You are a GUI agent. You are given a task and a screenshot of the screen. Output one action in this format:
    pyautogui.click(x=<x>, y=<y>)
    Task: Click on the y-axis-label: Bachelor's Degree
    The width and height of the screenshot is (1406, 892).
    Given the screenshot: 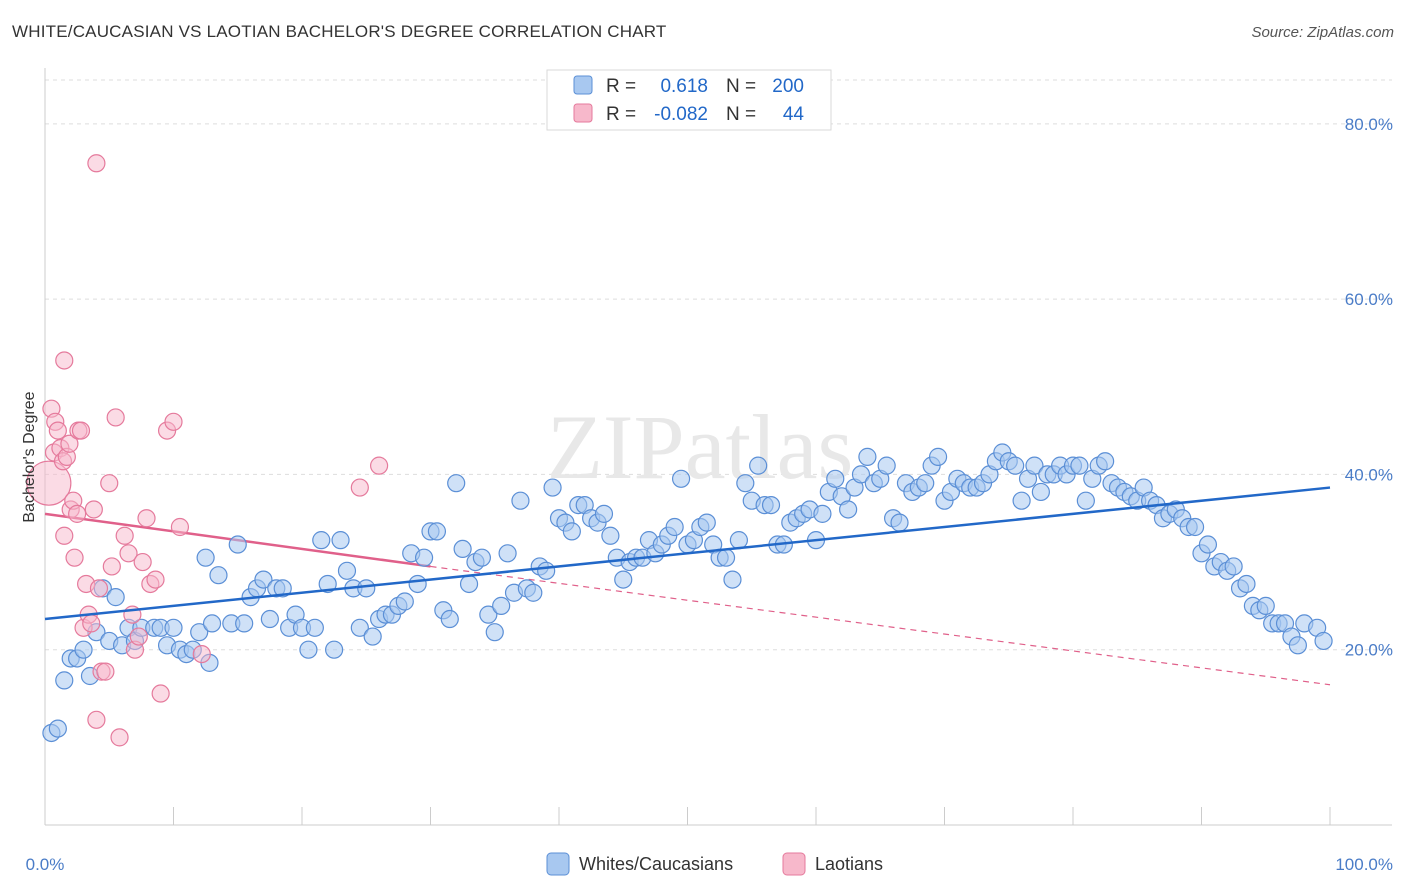 What is the action you would take?
    pyautogui.click(x=29, y=456)
    